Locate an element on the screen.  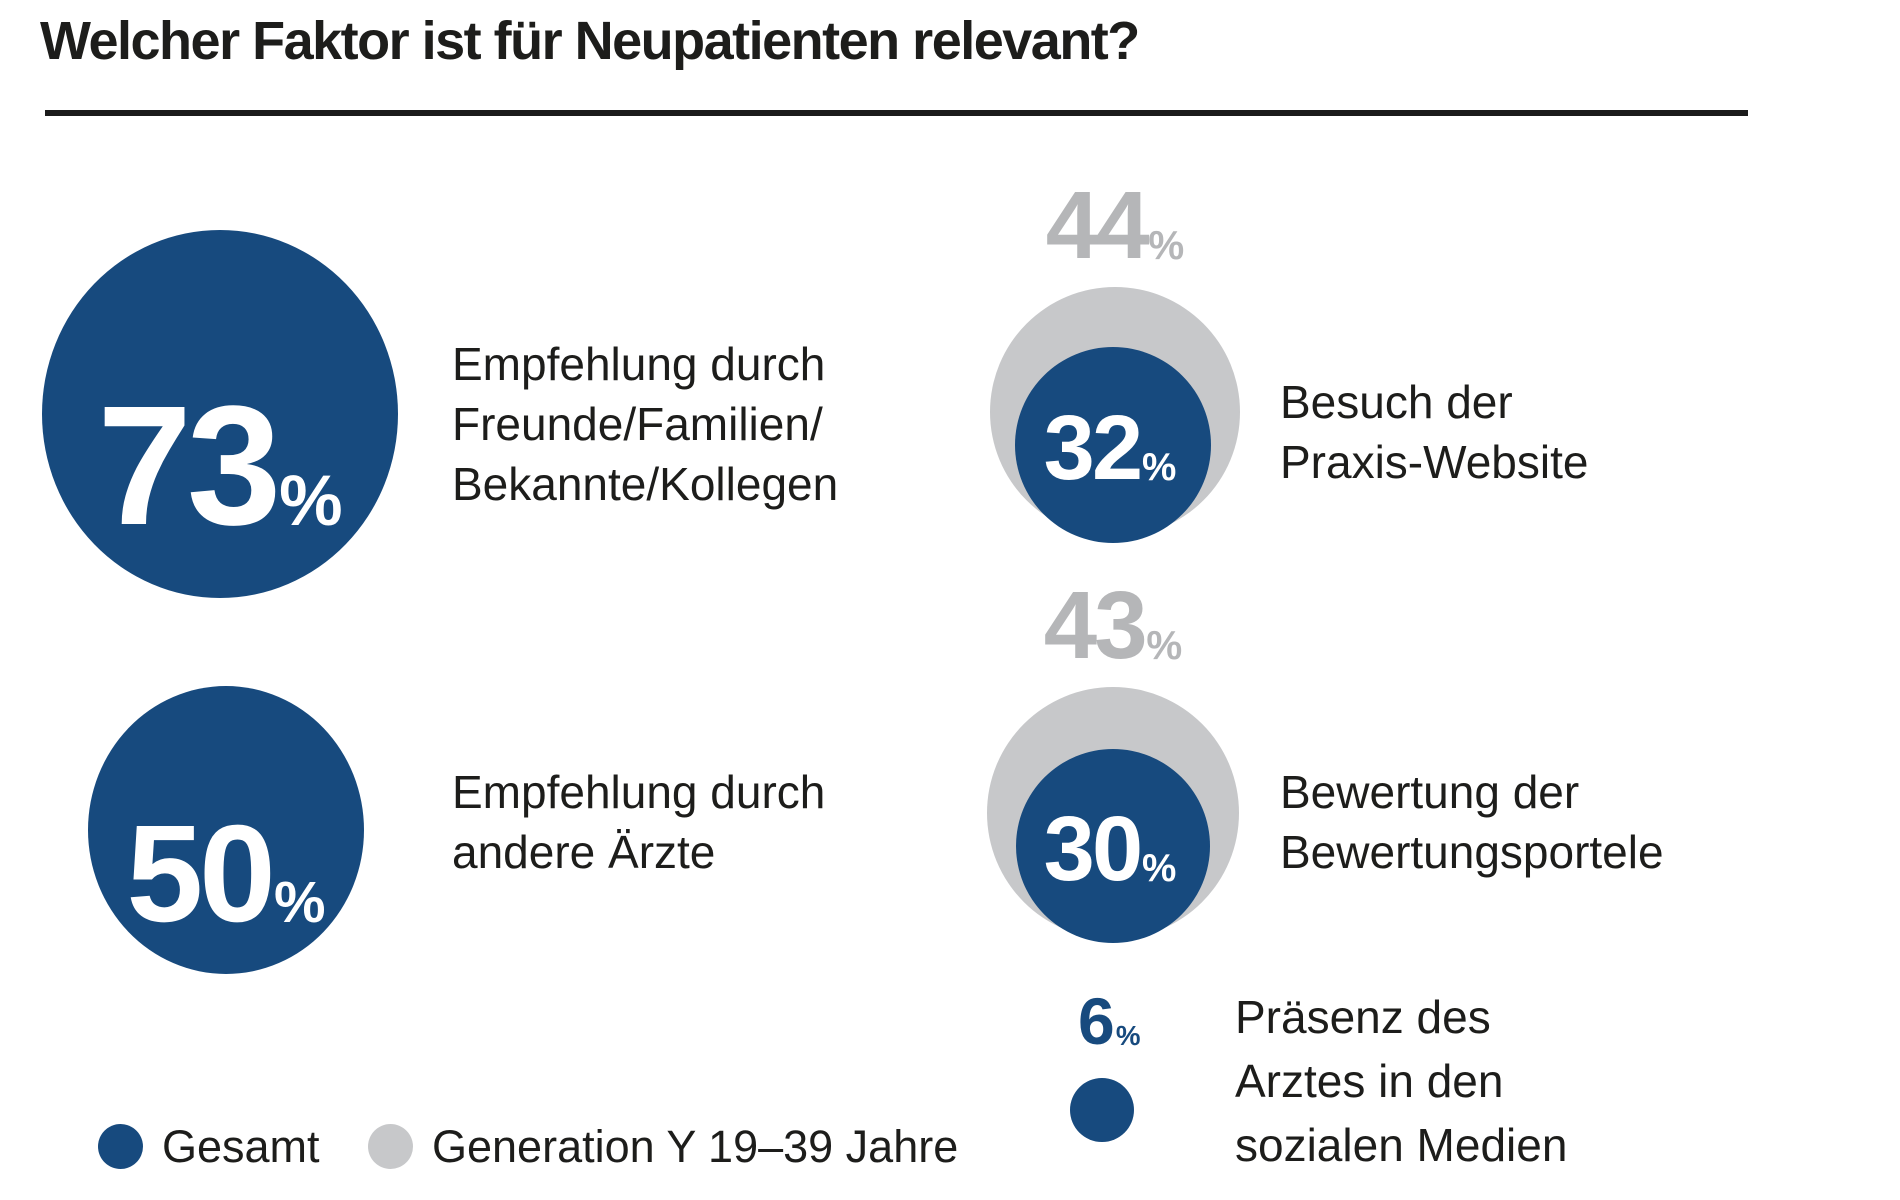
label-line: Besuch der is located at coordinates (1396, 402).